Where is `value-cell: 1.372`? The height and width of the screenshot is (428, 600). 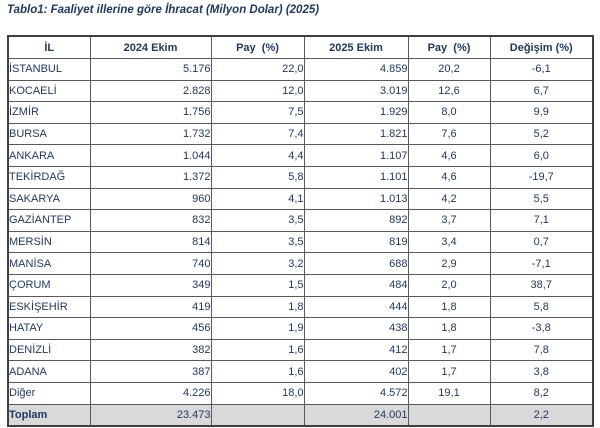 value-cell: 1.372 is located at coordinates (150, 177).